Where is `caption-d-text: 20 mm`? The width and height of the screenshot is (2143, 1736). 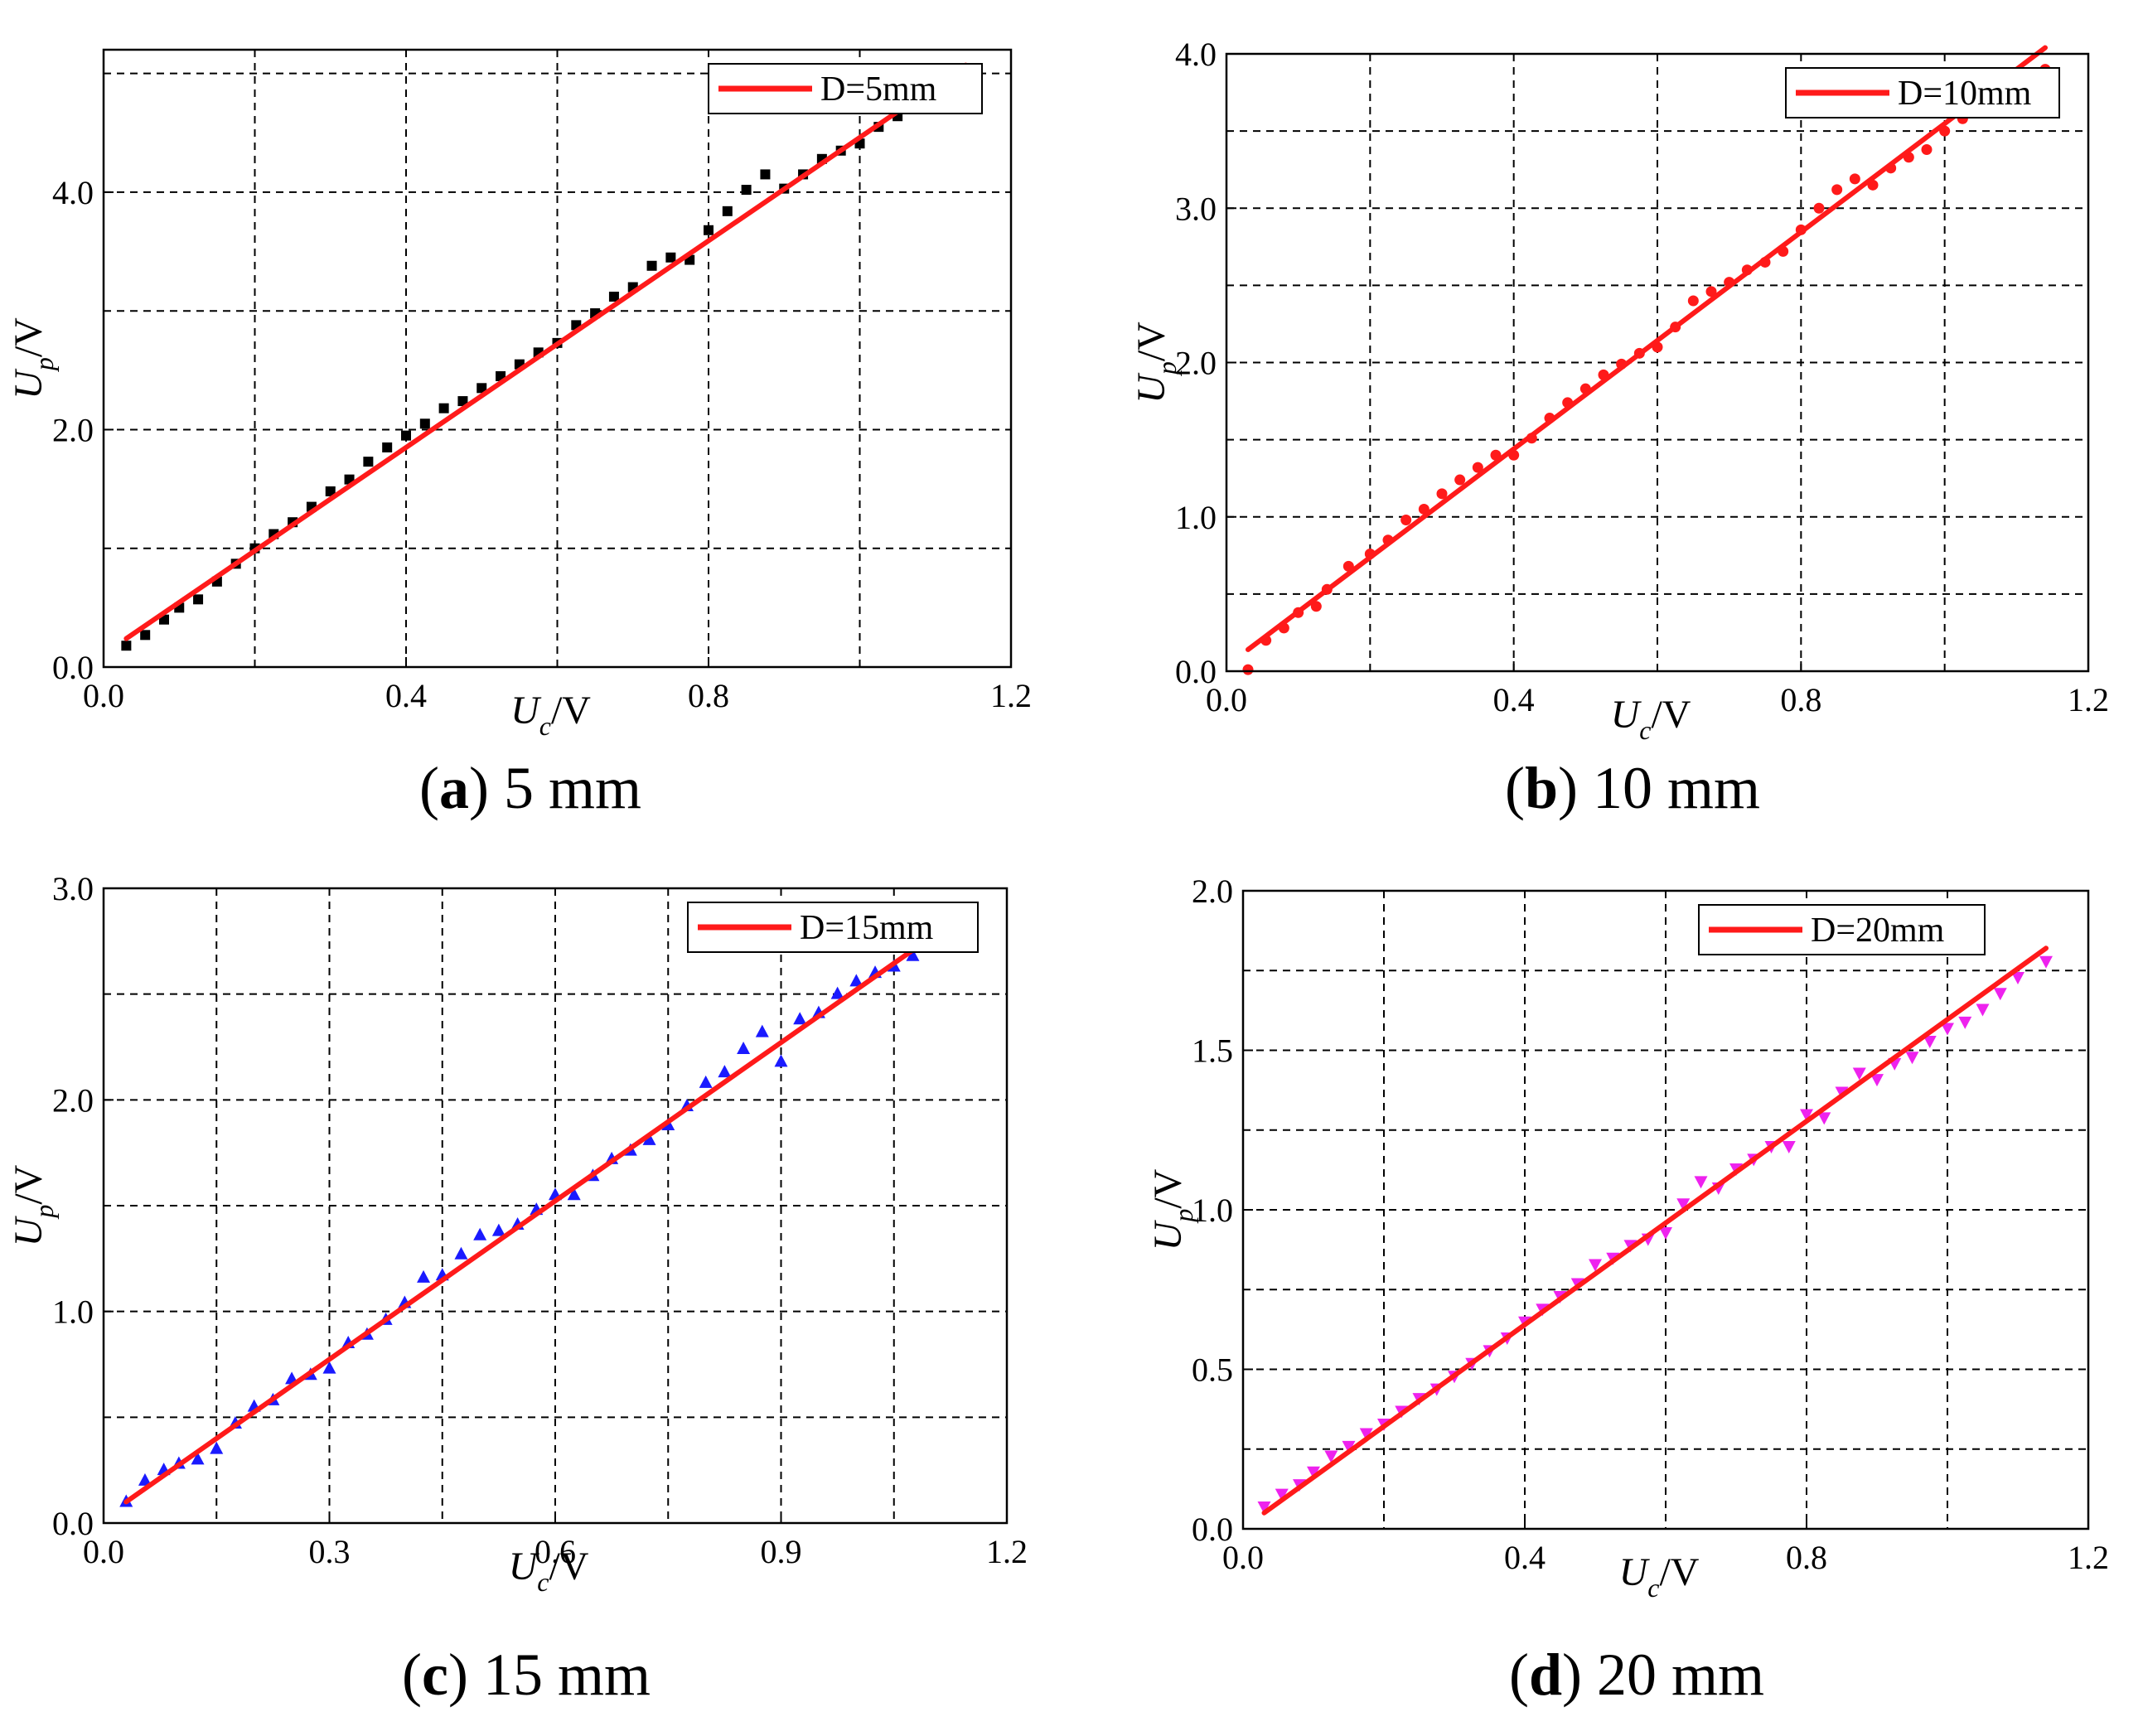
caption-d-text: 20 mm is located at coordinates (1673, 1675).